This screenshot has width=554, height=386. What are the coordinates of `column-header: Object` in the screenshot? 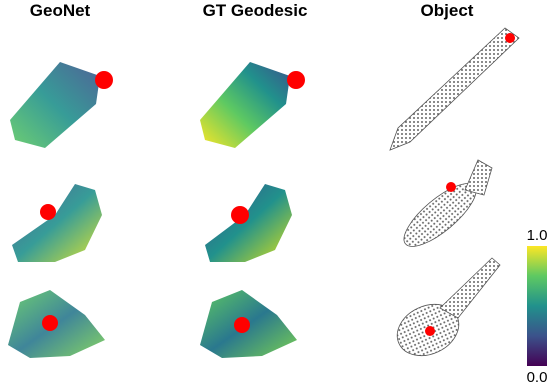 It's located at (447, 10).